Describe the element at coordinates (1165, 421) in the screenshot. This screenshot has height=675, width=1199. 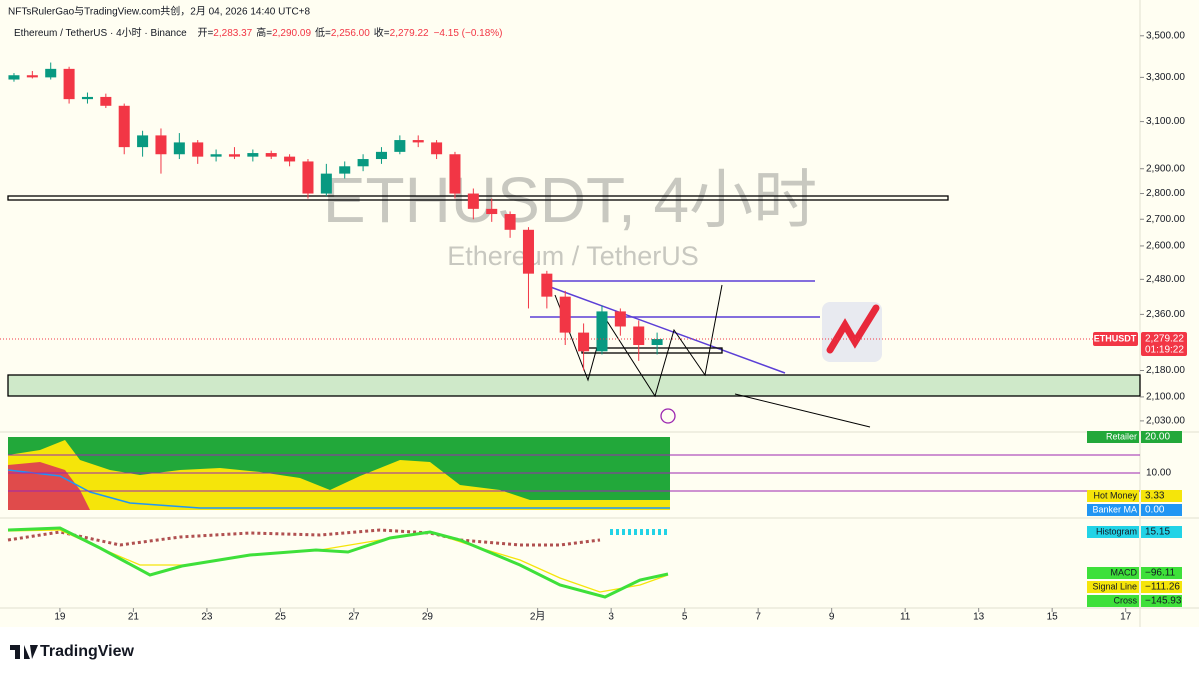
I see `y-tick-label: 2,030.00` at that location.